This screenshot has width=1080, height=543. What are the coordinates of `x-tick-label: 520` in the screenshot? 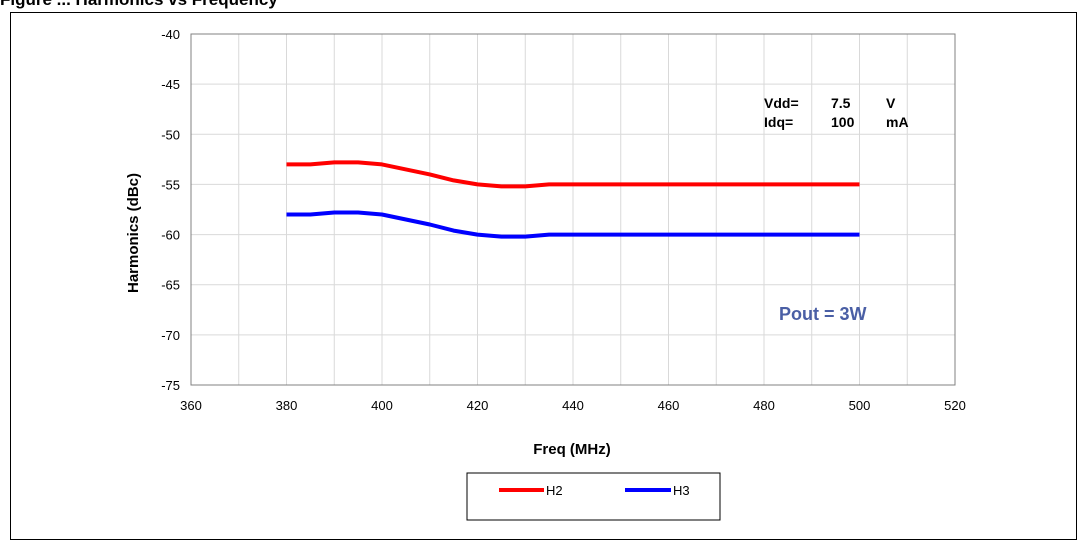 It's located at (955, 405).